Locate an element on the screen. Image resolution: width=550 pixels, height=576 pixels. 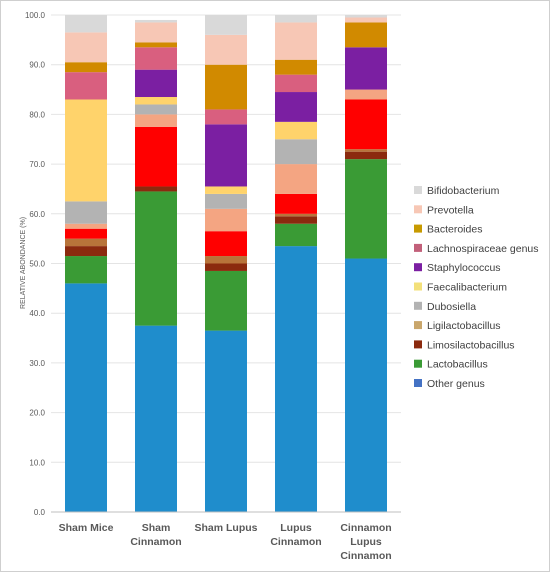
legend-label: Staphylococcus is located at coordinates (464, 268).